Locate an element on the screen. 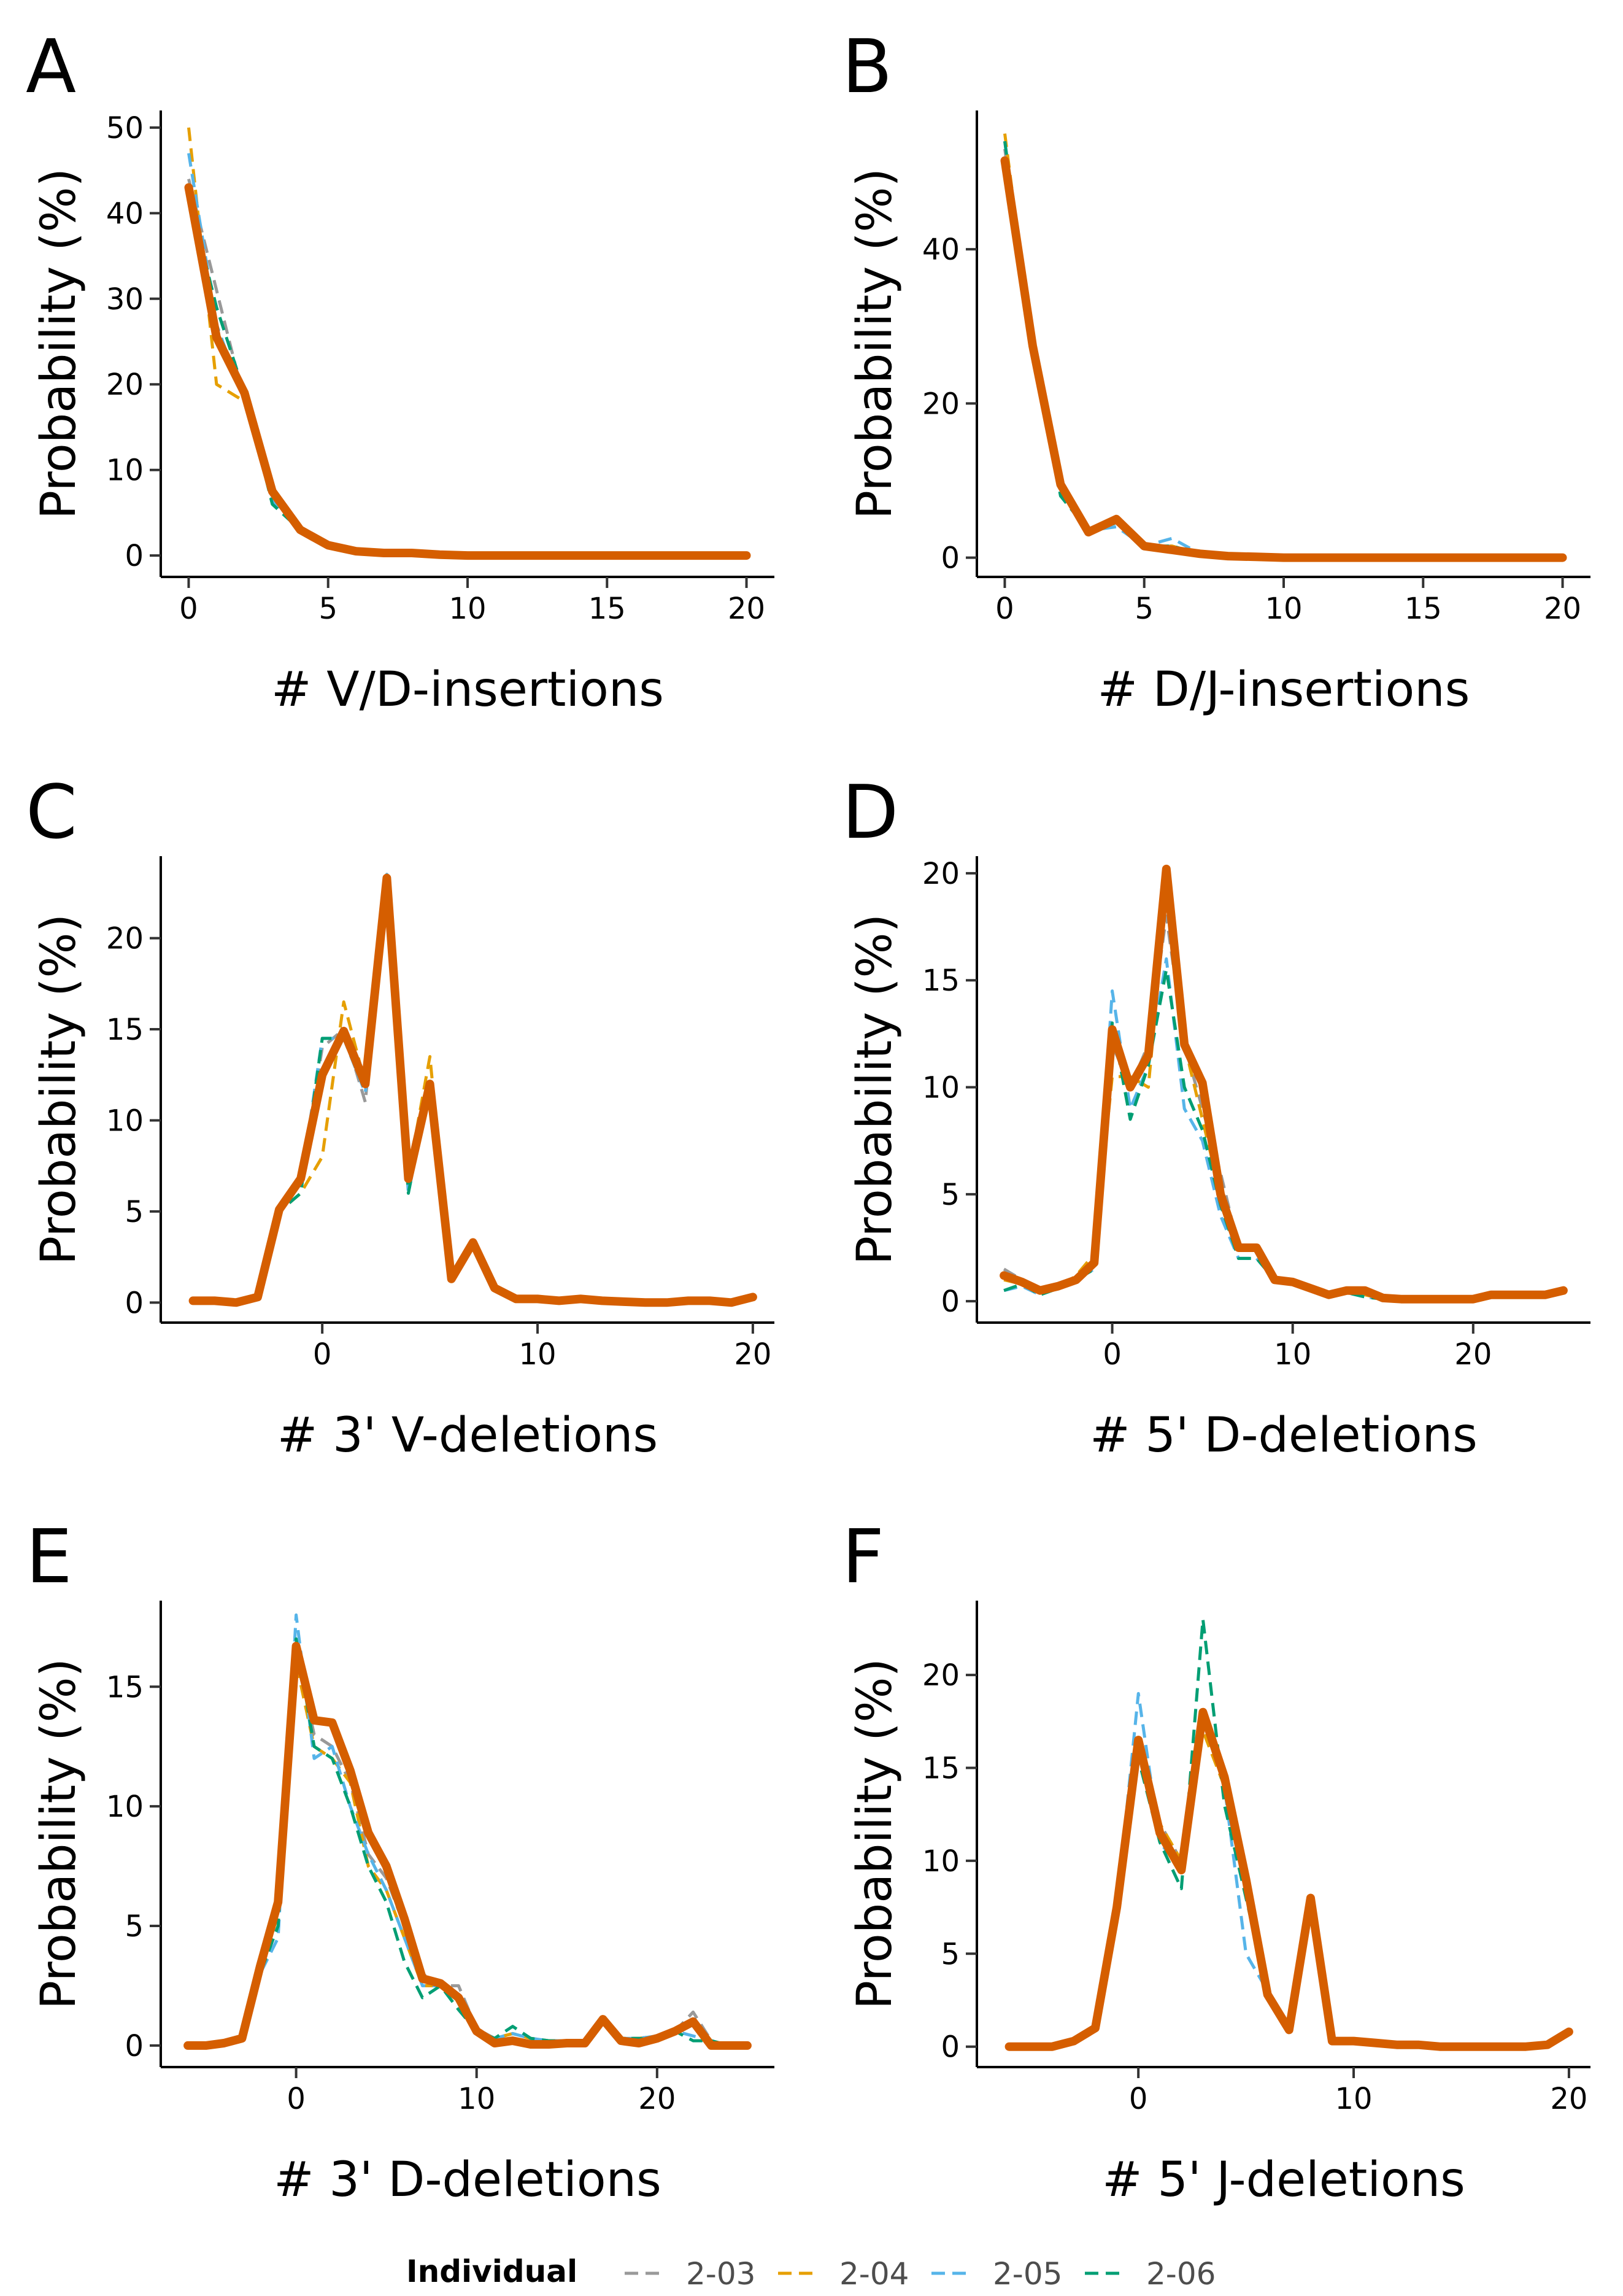 The height and width of the screenshot is (2296, 1623). x-axis-label: # V/D-insertions is located at coordinates (467, 689).